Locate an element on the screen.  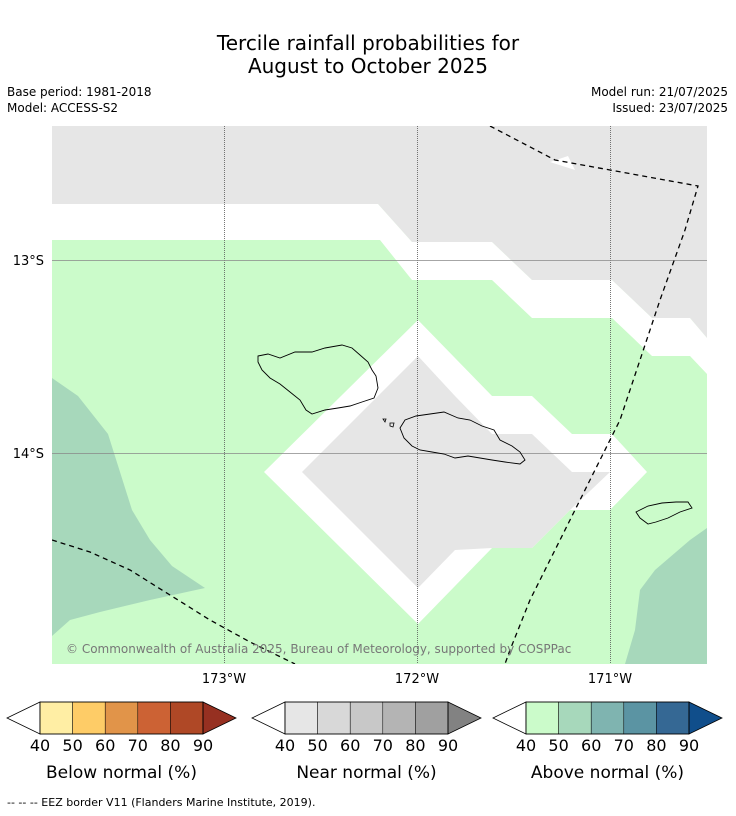
legend-below-tick: 90 is located at coordinates (203, 745).